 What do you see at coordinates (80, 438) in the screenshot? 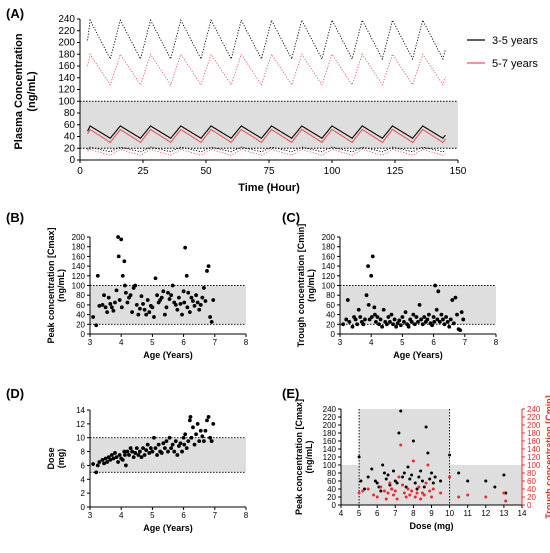
I see `y-tick-label: 10` at bounding box center [80, 438].